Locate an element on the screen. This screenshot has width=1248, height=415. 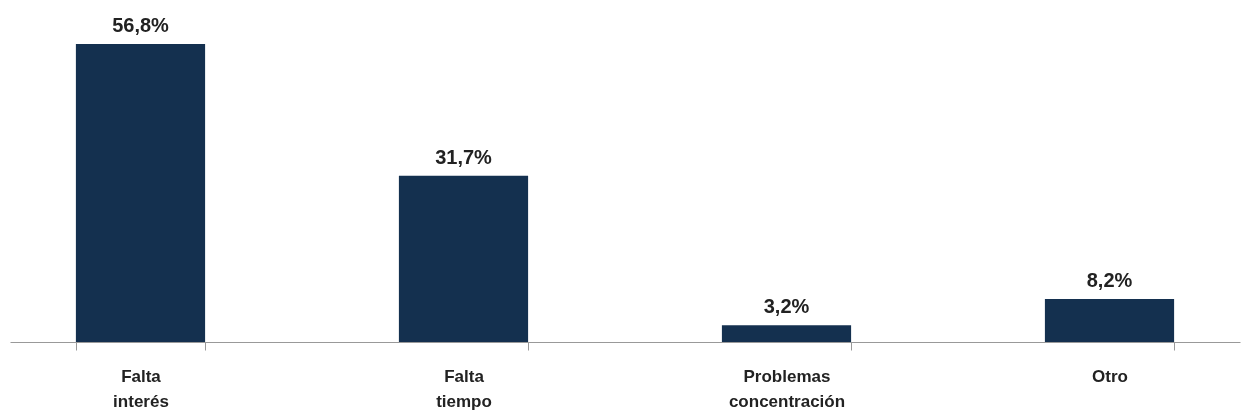
x-tick-label: Falta tiempo is located at coordinates (464, 388).